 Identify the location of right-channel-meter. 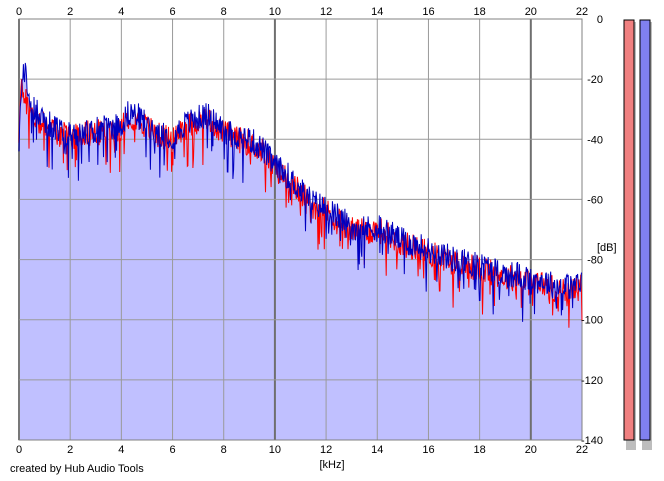
(645, 230).